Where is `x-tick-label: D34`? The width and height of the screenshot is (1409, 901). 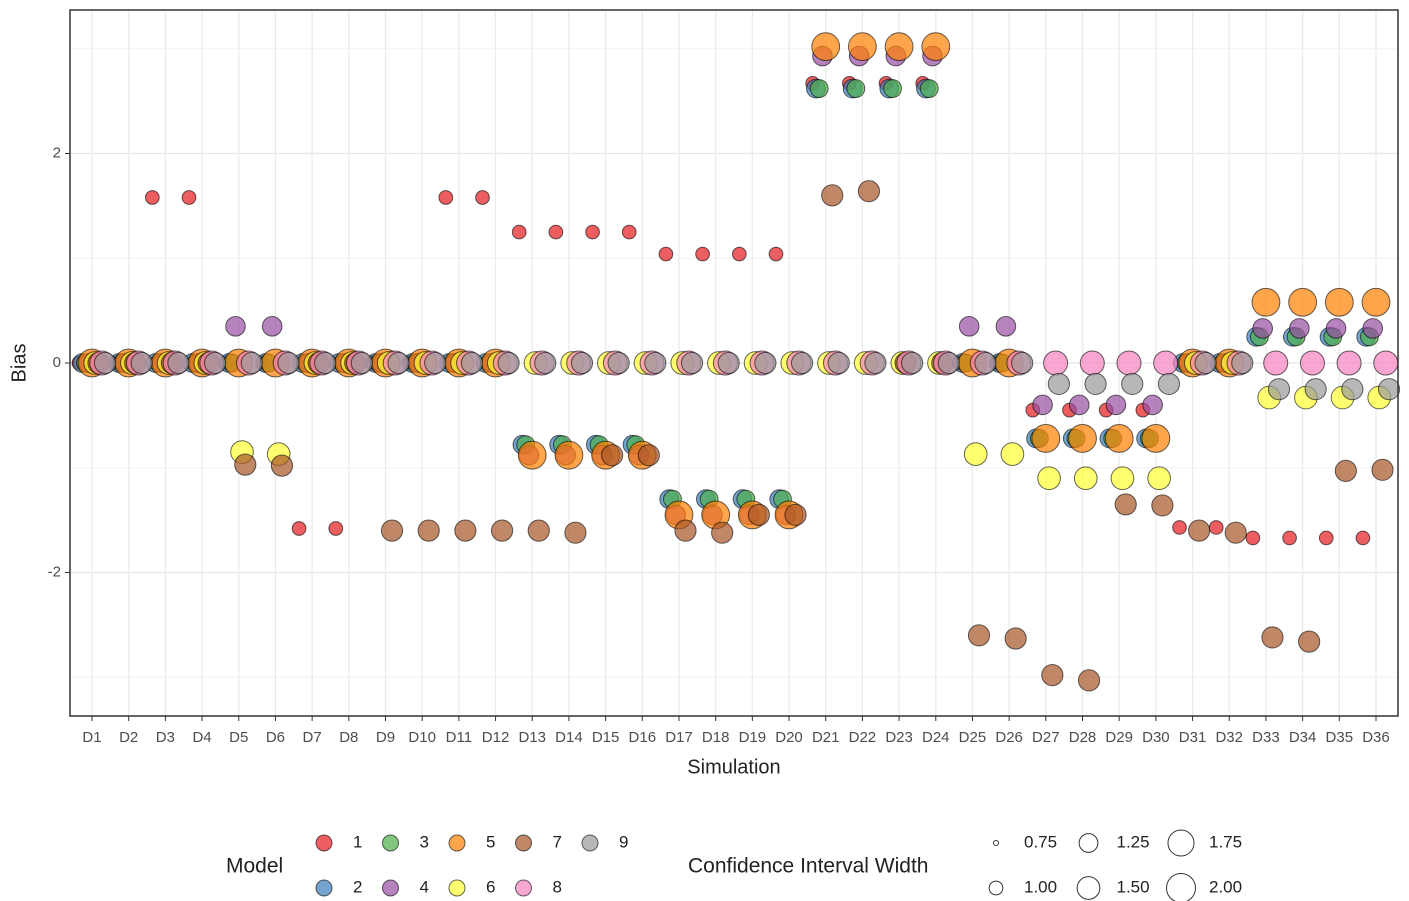
x-tick-label: D34 is located at coordinates (1303, 737).